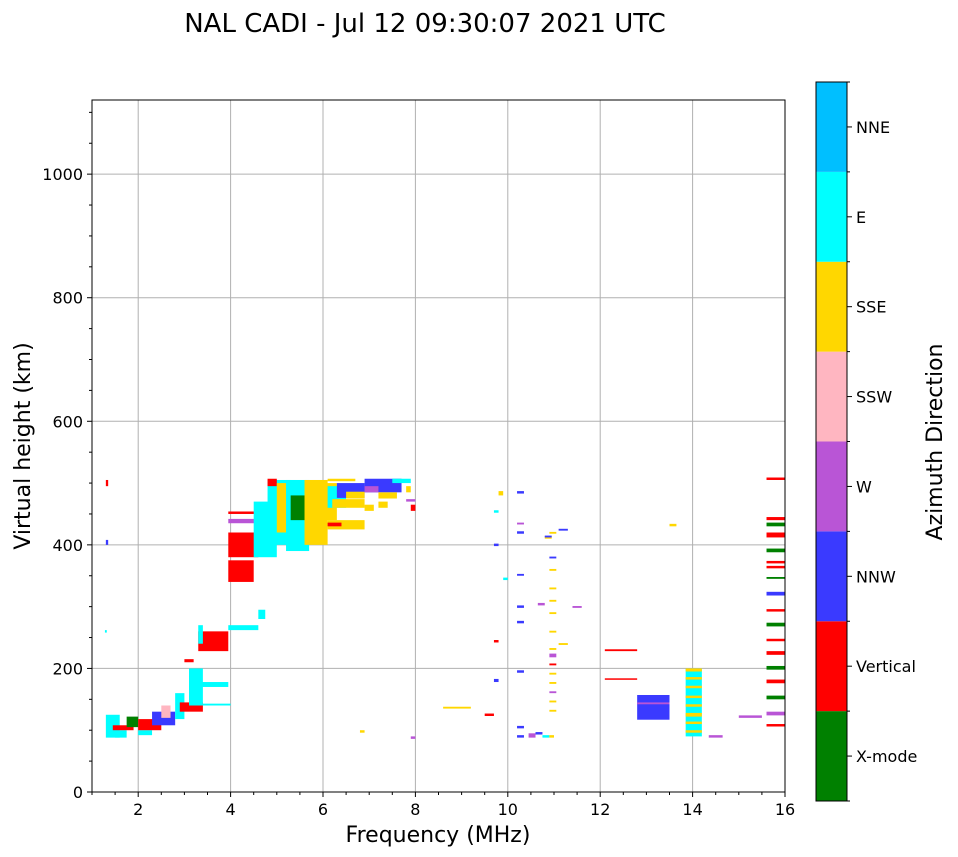 The image size is (958, 857). What do you see at coordinates (831, 216) in the screenshot?
I see `colorbar-swatch-e` at bounding box center [831, 216].